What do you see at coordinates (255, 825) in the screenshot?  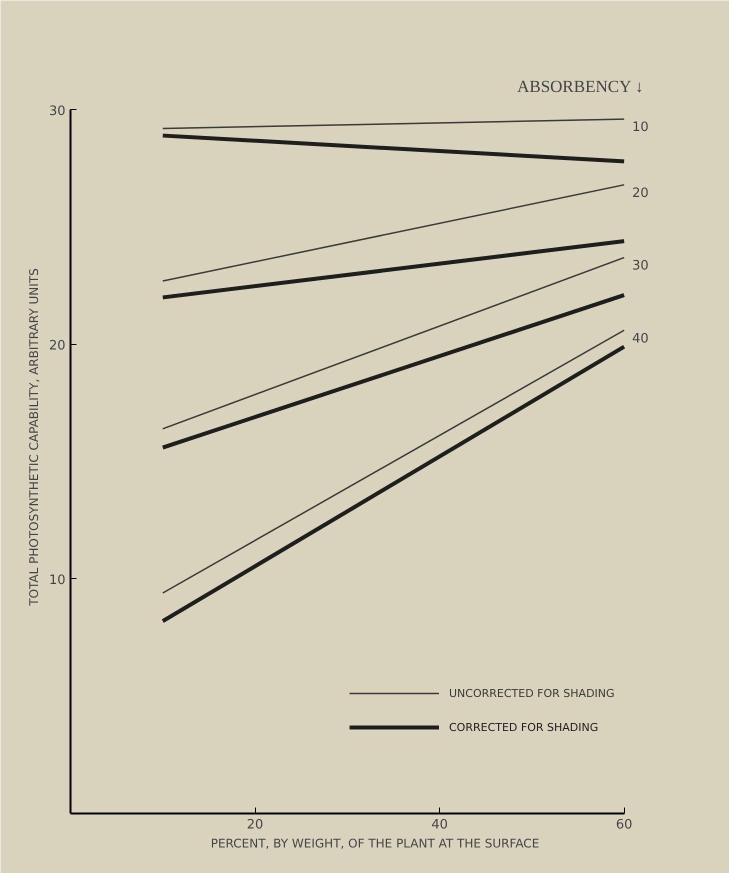 I see `x-tick-label: 20` at bounding box center [255, 825].